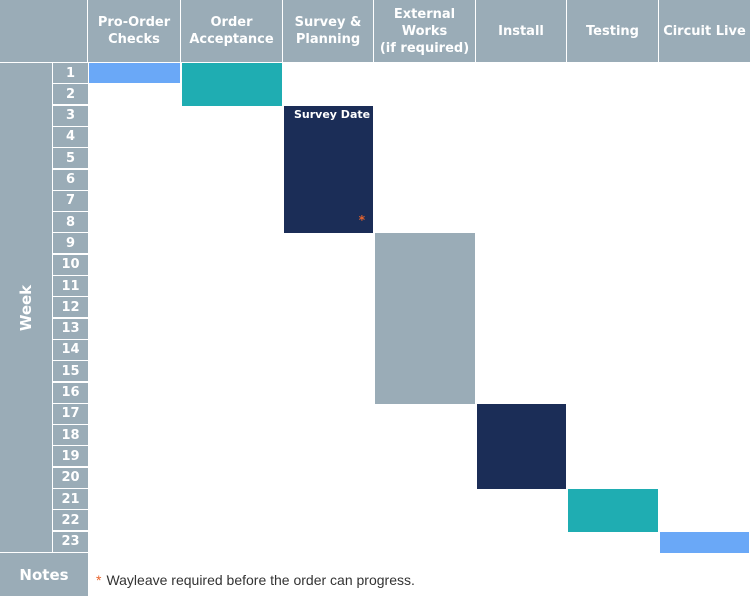 The height and width of the screenshot is (596, 750). What do you see at coordinates (70, 73) in the screenshot?
I see `week-number: 1` at bounding box center [70, 73].